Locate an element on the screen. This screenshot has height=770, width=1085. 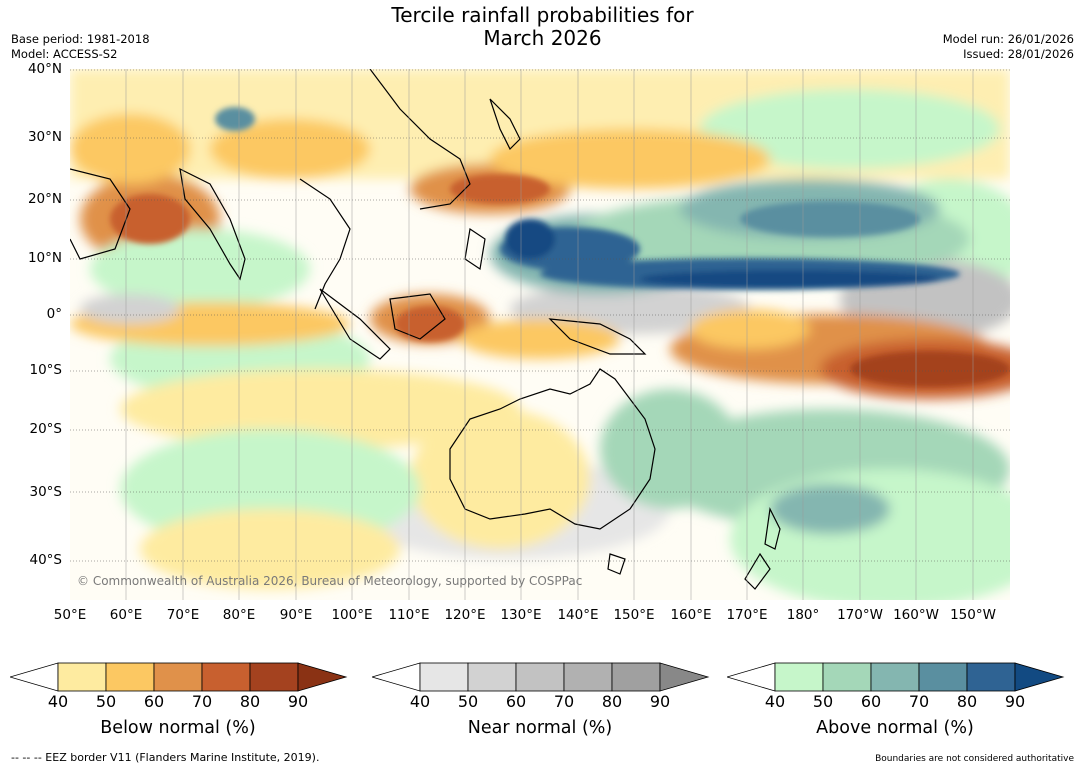
lon-label-140e: 140°E is located at coordinates (578, 615).